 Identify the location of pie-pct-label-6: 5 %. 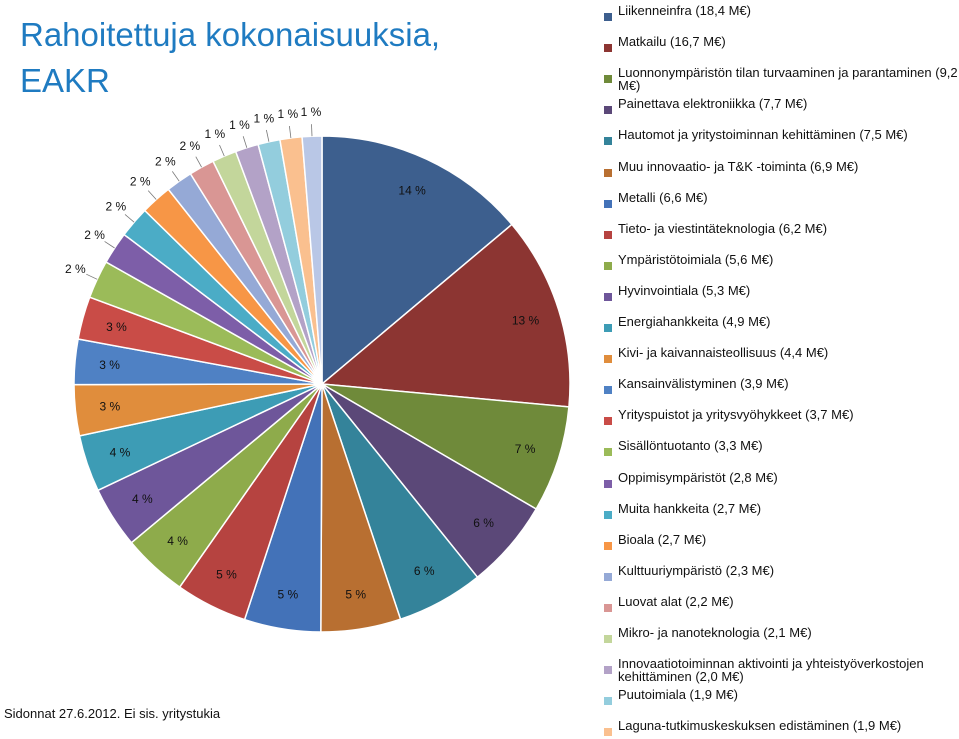
(355, 595).